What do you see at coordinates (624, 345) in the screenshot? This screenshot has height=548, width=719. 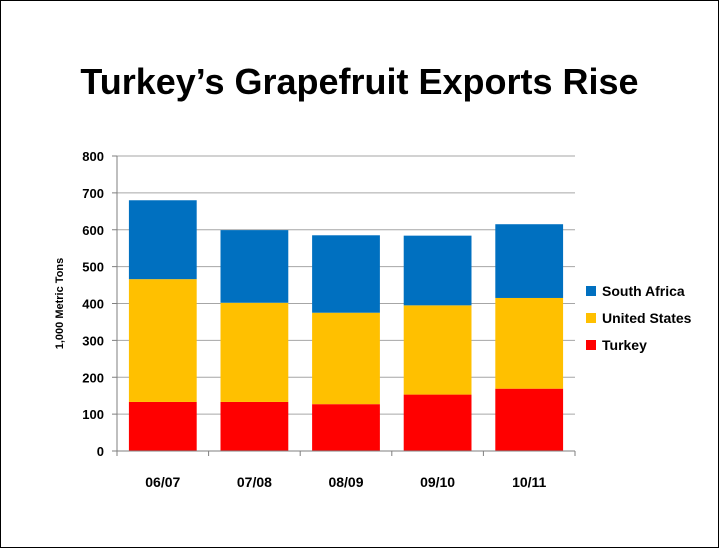 I see `legend-label-turkey: Turkey` at bounding box center [624, 345].